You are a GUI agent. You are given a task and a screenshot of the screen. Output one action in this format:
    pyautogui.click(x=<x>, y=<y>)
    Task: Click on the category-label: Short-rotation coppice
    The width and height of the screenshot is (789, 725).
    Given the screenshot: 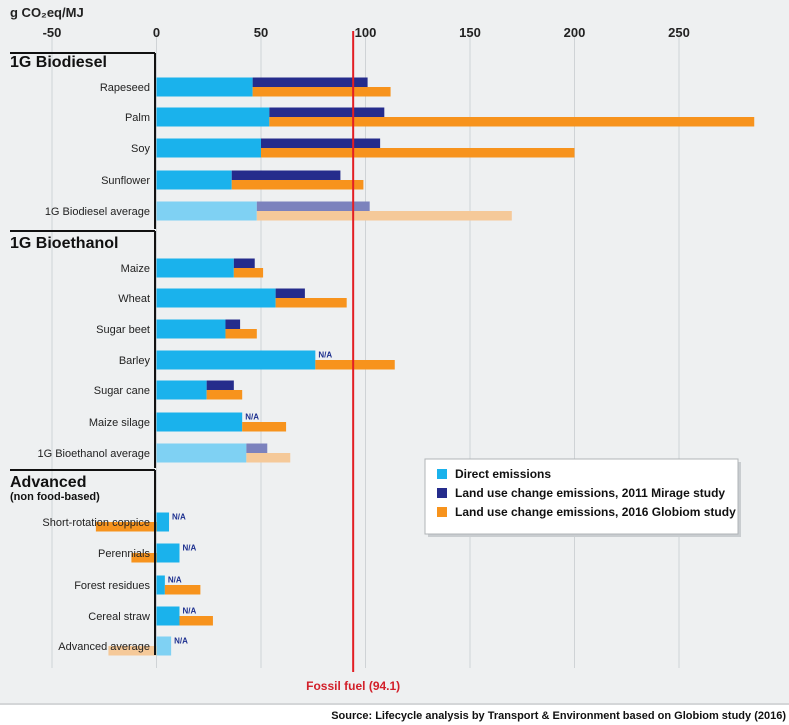 What is the action you would take?
    pyautogui.click(x=96, y=523)
    